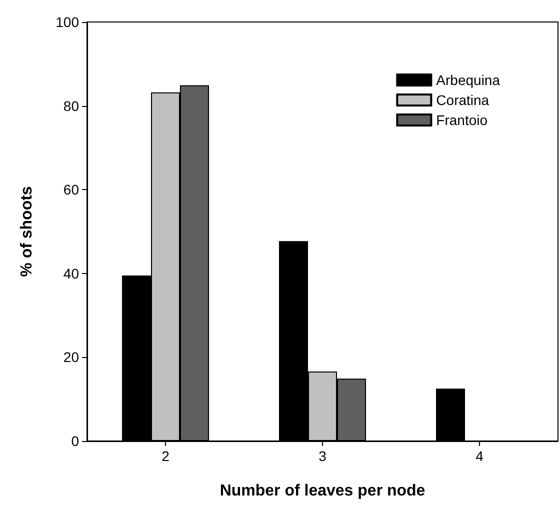 The width and height of the screenshot is (560, 508). Describe the element at coordinates (462, 120) in the screenshot. I see `legend-label: Frantoio` at that location.